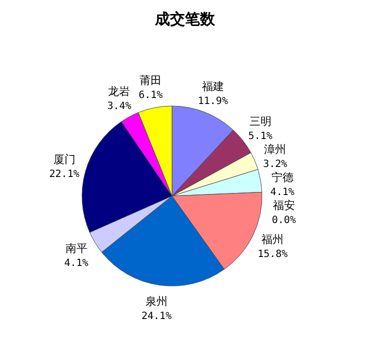 The width and height of the screenshot is (371, 357). I want to click on data-label: 11.9%, so click(213, 101).